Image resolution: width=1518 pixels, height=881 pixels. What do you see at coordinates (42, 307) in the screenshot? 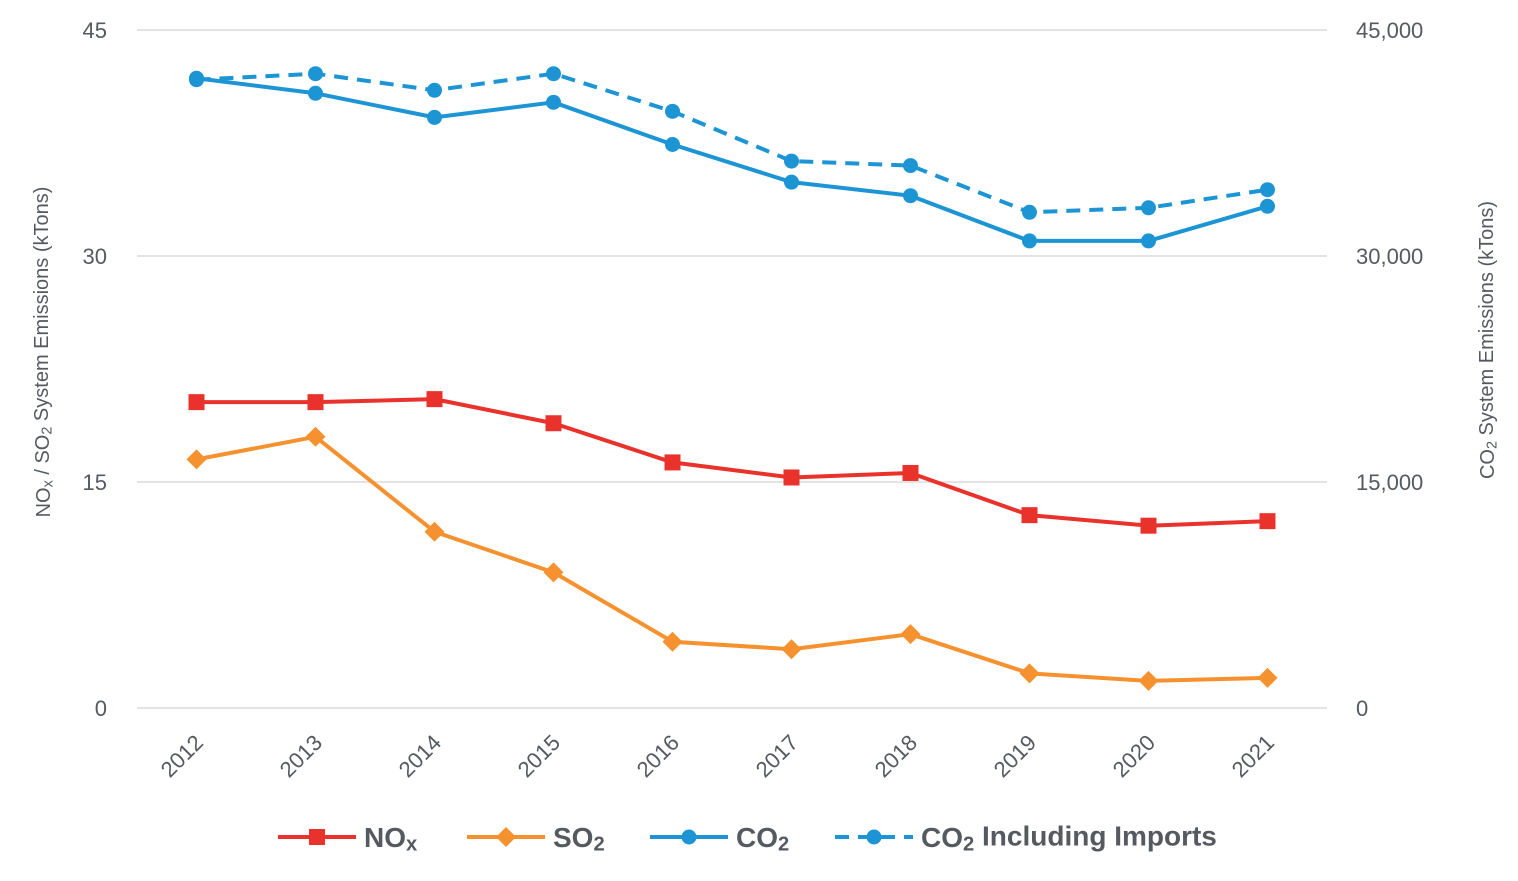
I see `y-left-axis-title-part: System Emissions (kTons)` at bounding box center [42, 307].